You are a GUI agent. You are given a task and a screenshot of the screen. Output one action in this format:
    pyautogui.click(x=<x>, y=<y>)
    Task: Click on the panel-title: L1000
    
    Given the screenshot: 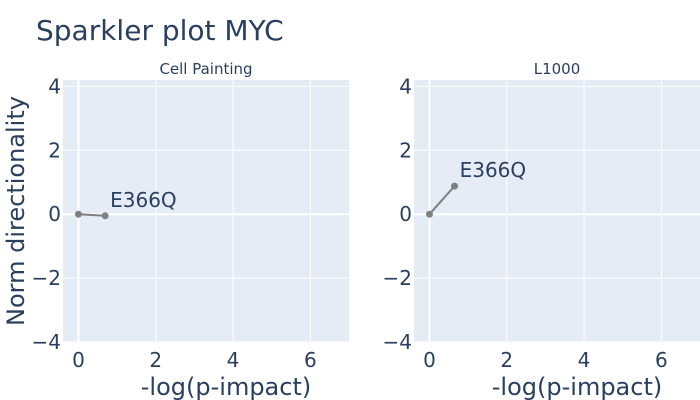 What is the action you would take?
    pyautogui.click(x=557, y=69)
    